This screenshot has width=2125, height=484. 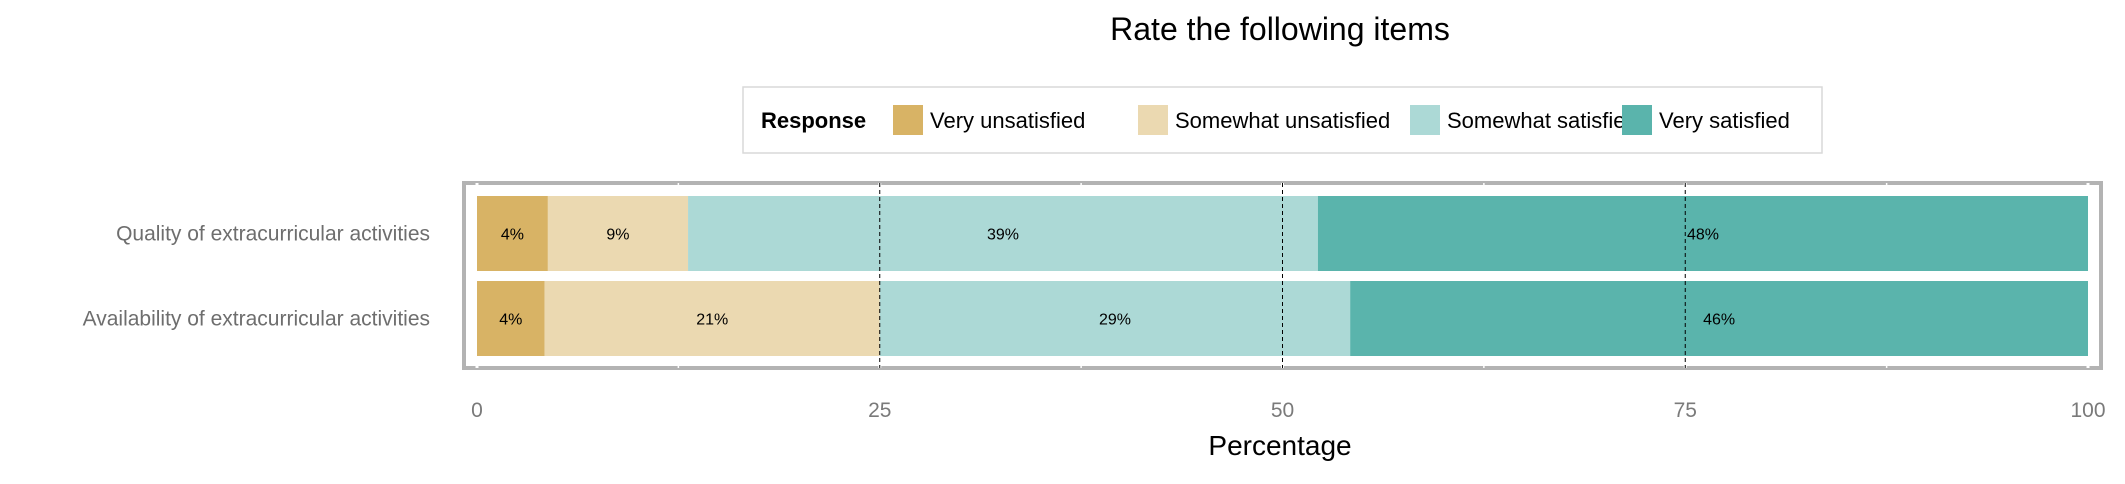 I want to click on data-label-somewhat-unsatisfied-quality-of-extracurricular-activities: 9%, so click(x=617, y=235).